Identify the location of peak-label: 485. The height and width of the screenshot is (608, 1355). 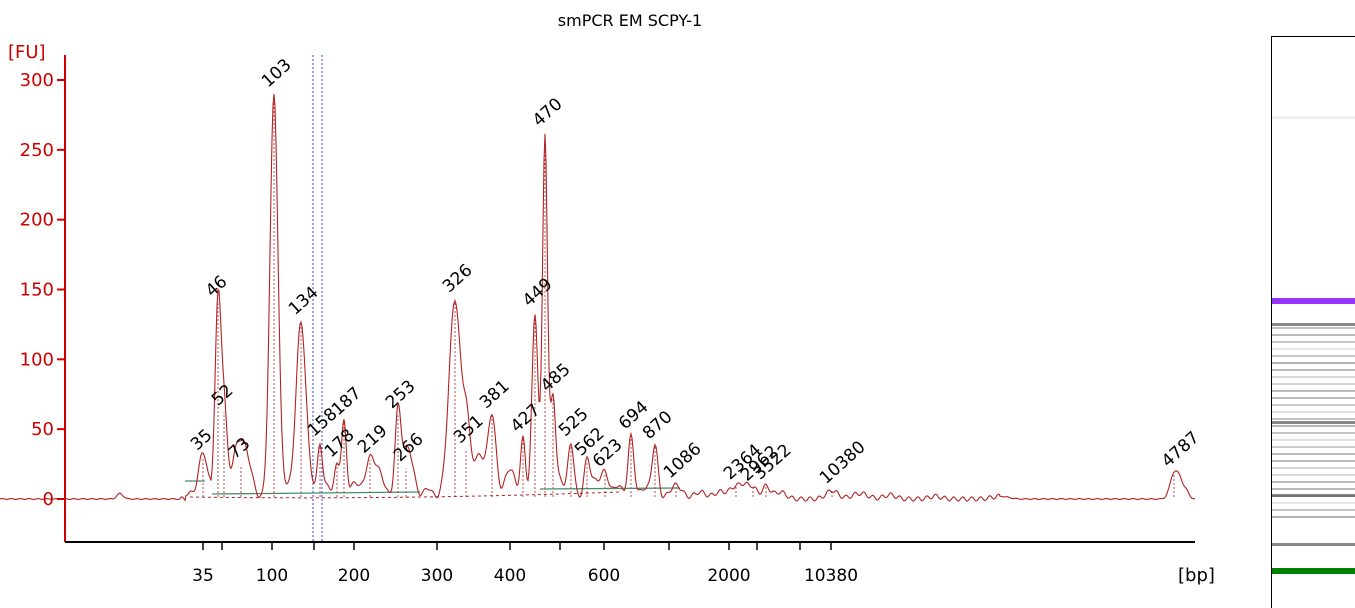
(556, 378).